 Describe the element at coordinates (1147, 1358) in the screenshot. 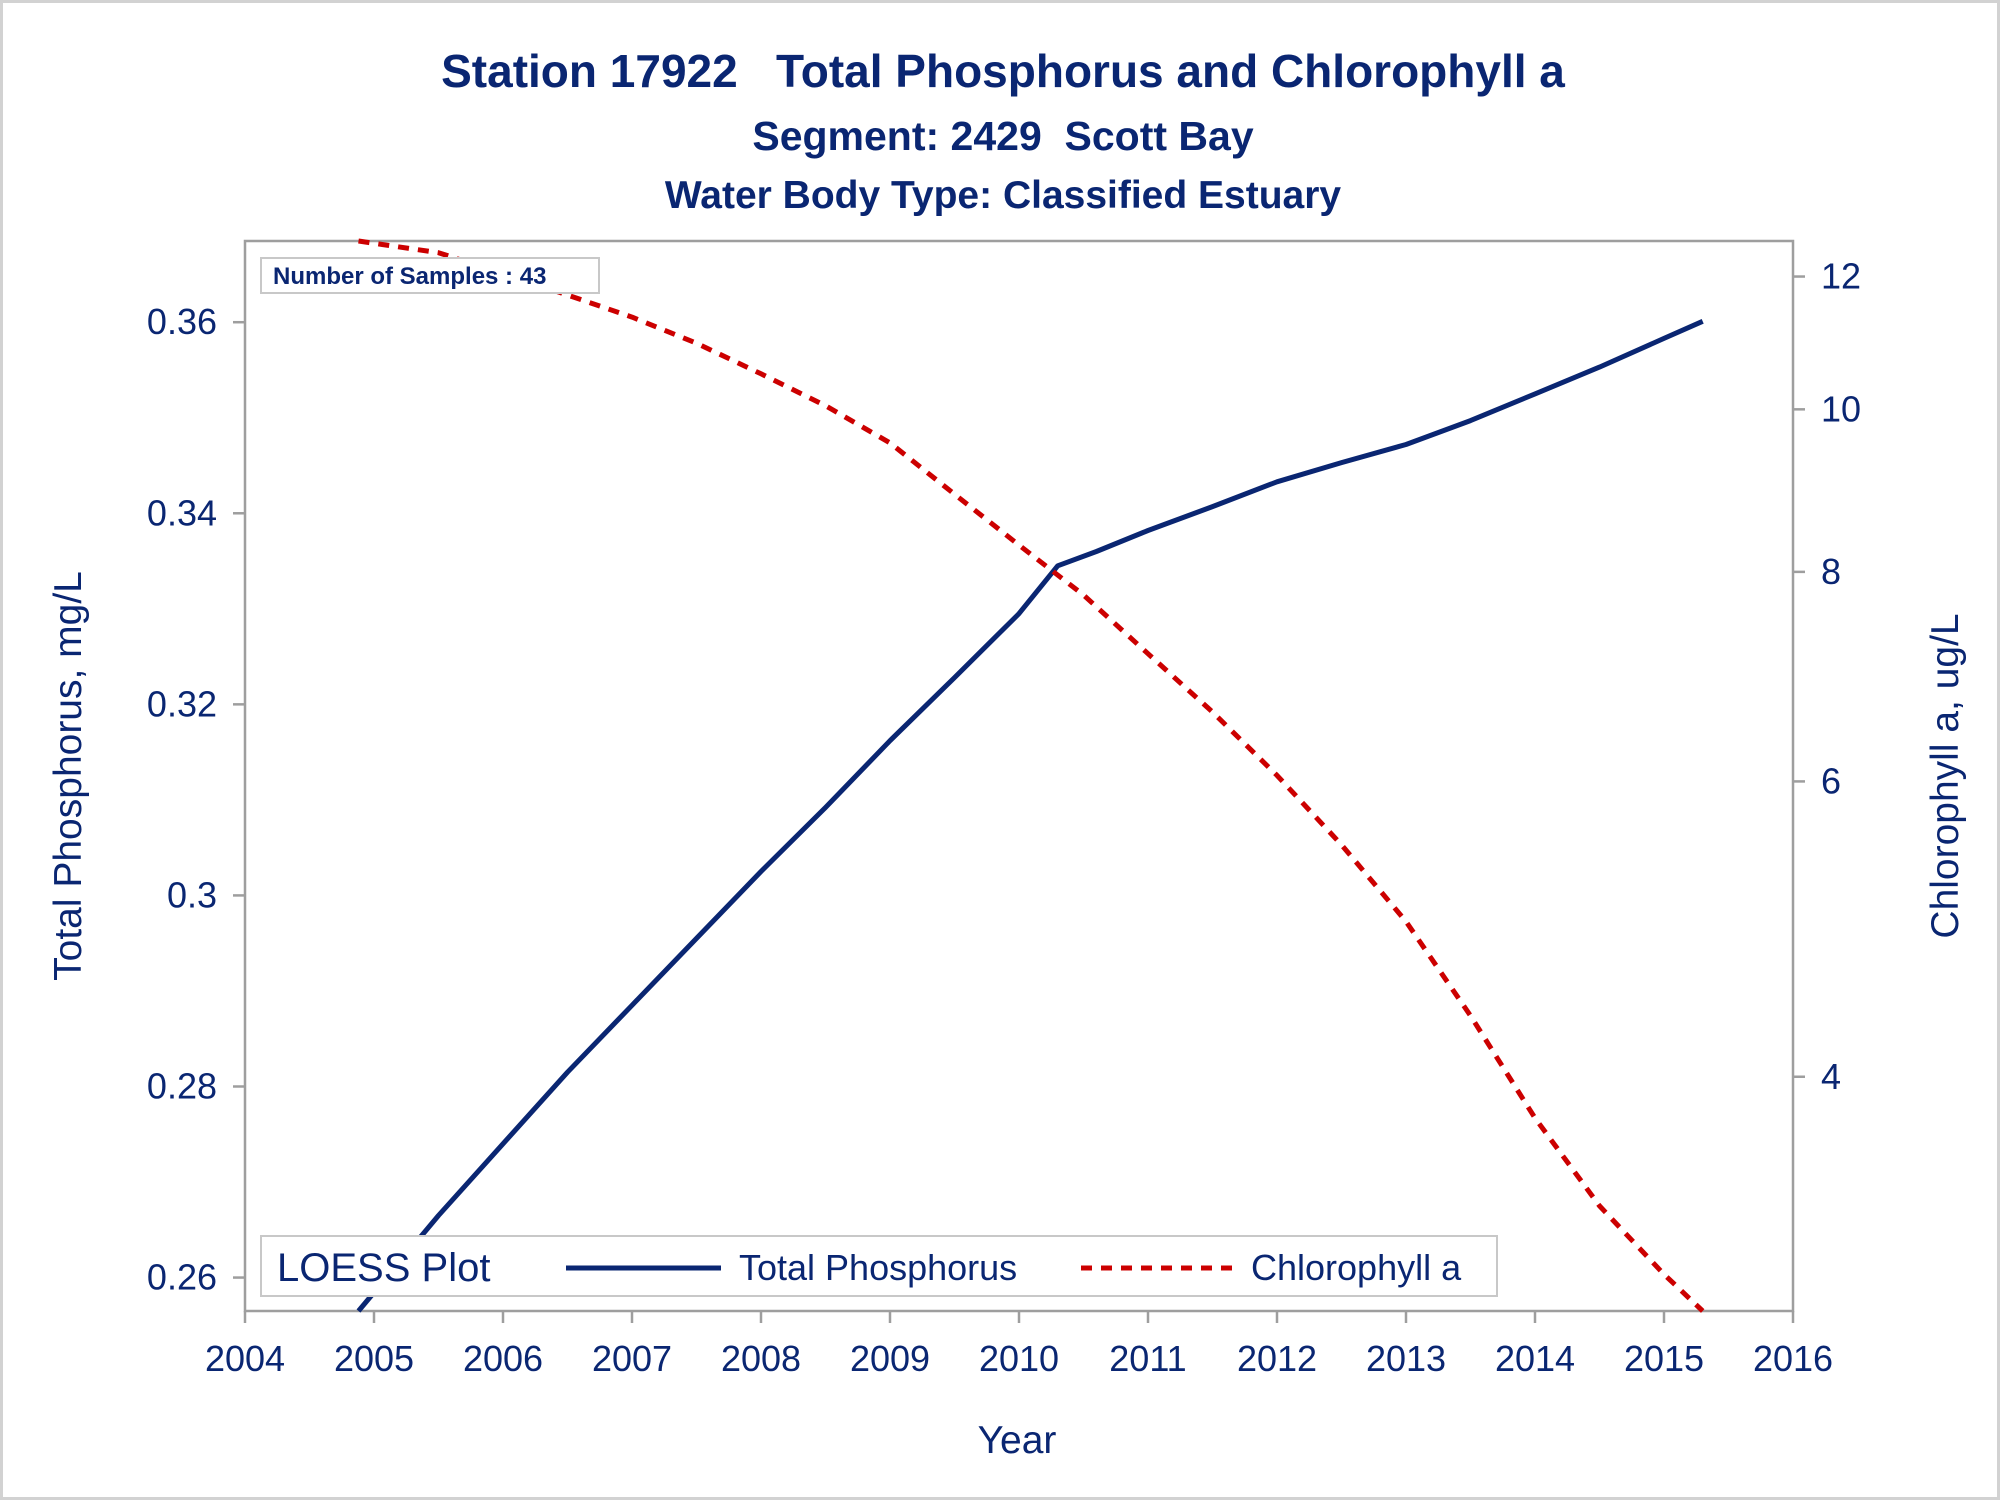

I see `x-tick-label: 2011` at that location.